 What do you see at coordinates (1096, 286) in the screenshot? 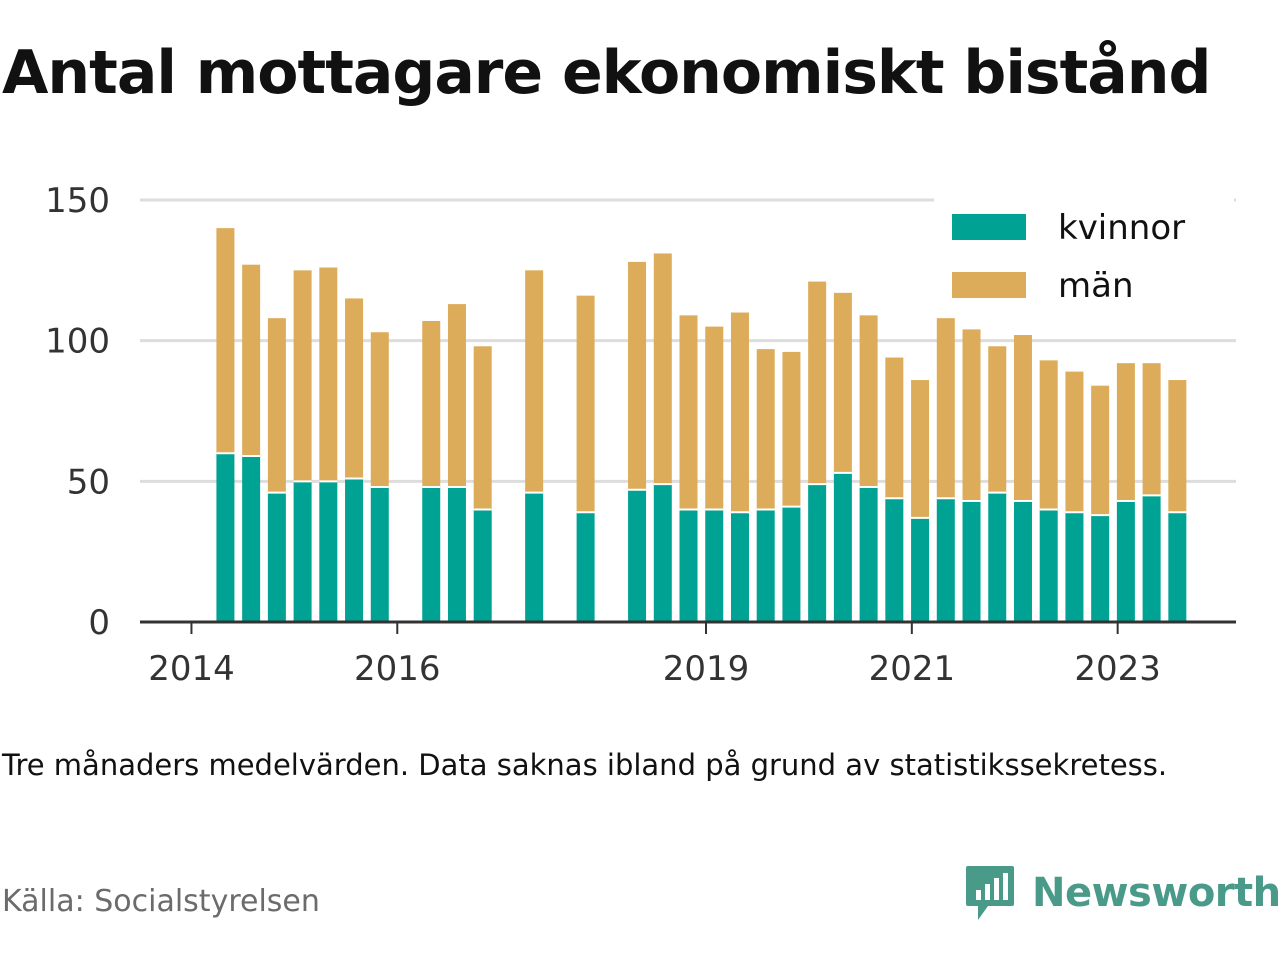
I see `legend-label-män: män` at bounding box center [1096, 286].